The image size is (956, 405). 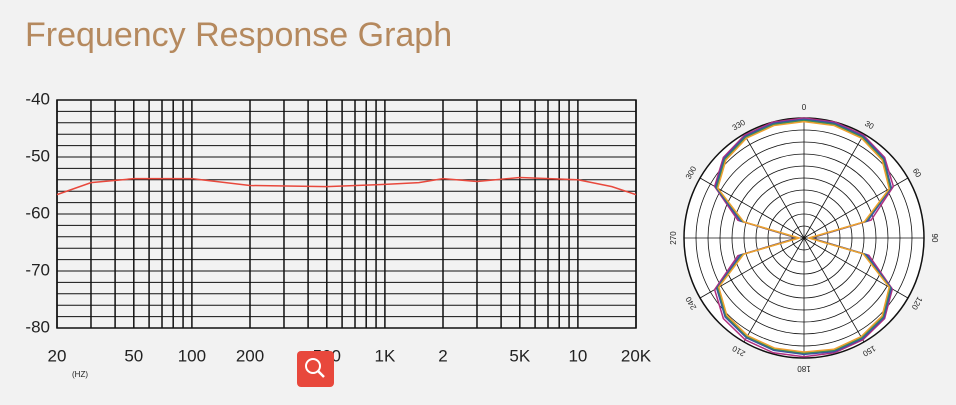 I want to click on x-tick-label: 5K, so click(x=519, y=355).